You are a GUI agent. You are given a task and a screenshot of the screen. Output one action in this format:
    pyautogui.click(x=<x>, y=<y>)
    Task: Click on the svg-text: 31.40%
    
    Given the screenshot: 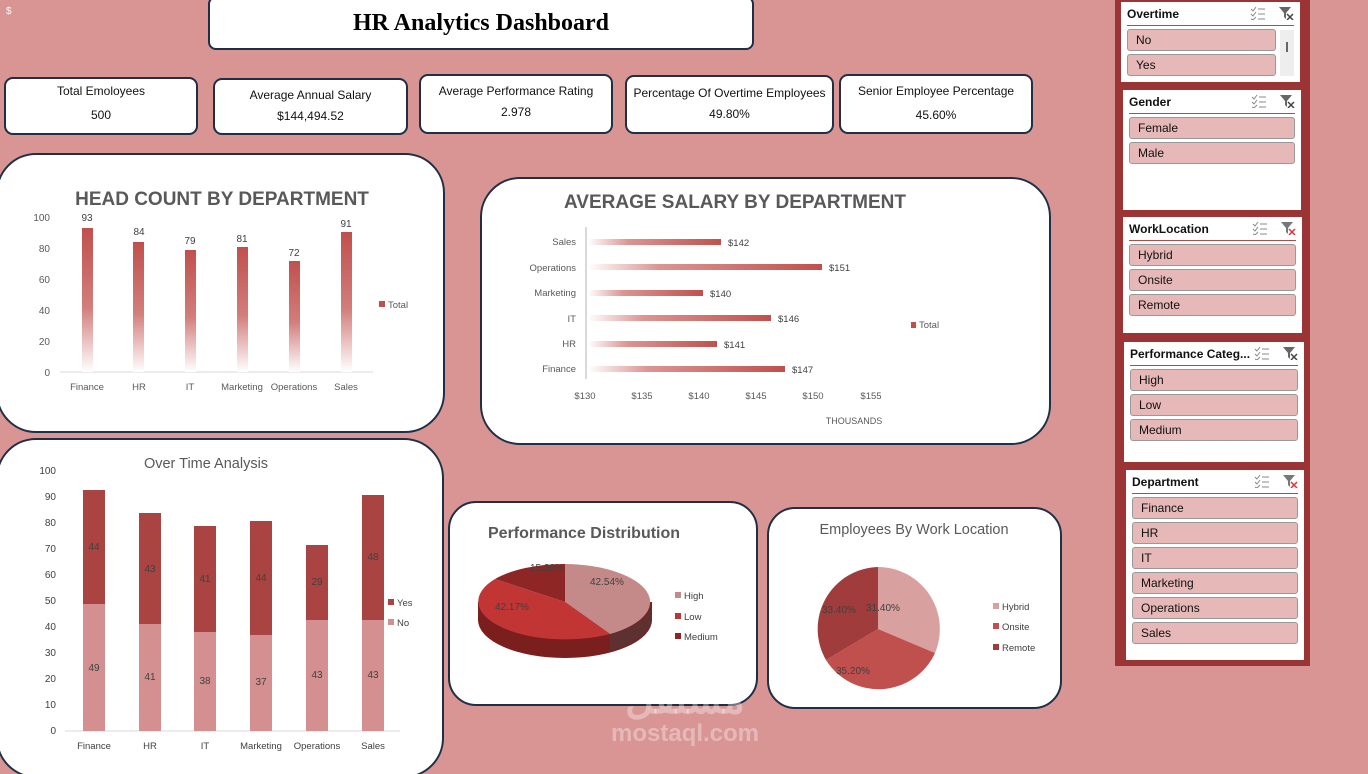 What is the action you would take?
    pyautogui.click(x=883, y=608)
    